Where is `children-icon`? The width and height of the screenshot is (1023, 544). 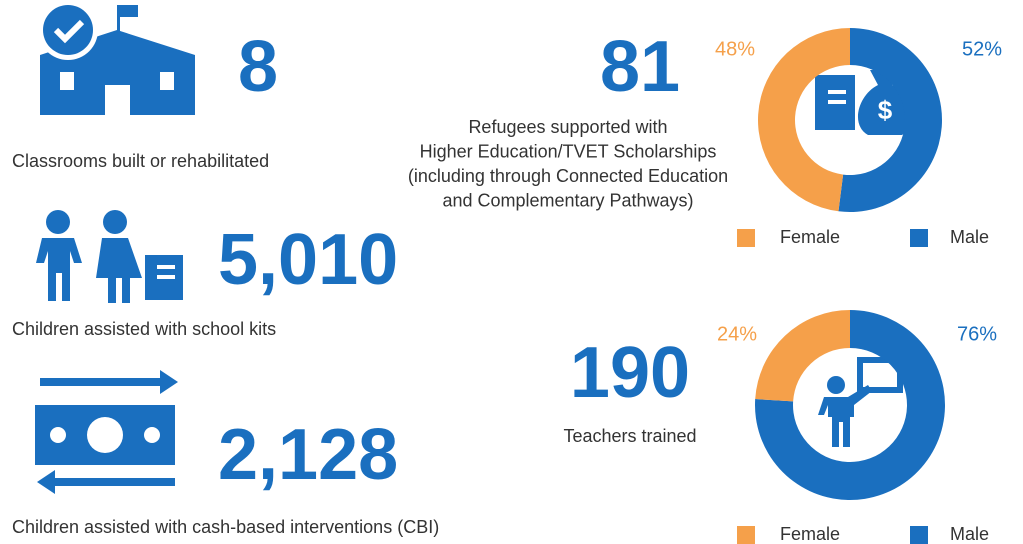
children-icon is located at coordinates (109, 256).